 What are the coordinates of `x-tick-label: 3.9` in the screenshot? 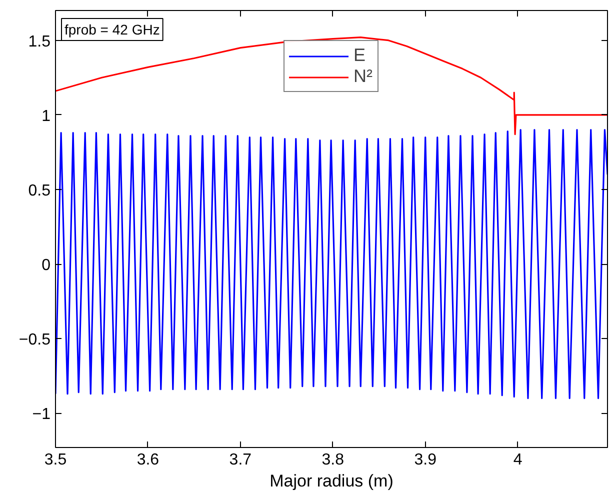 It's located at (425, 460).